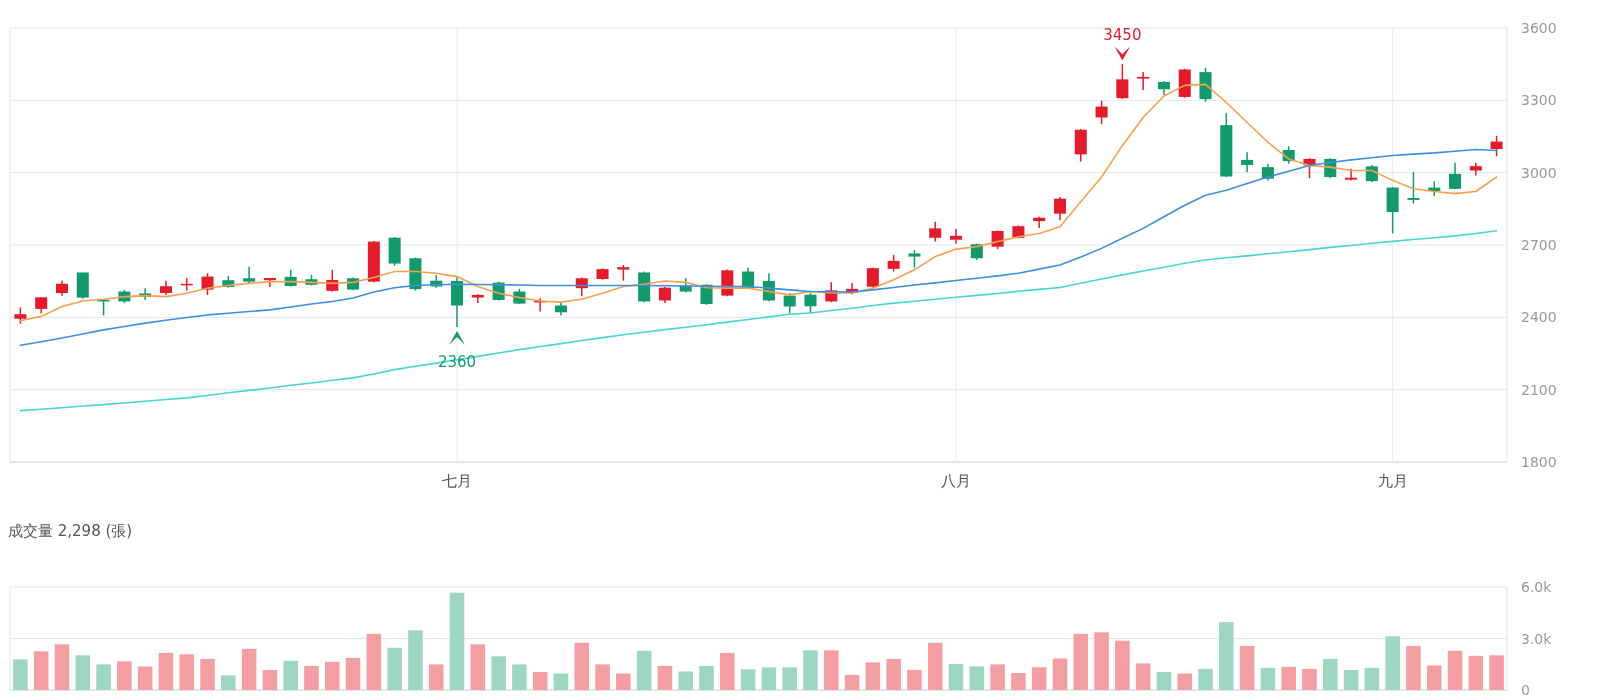 Image resolution: width=1600 pixels, height=700 pixels. I want to click on y-tick-label: 1800, so click(1539, 462).